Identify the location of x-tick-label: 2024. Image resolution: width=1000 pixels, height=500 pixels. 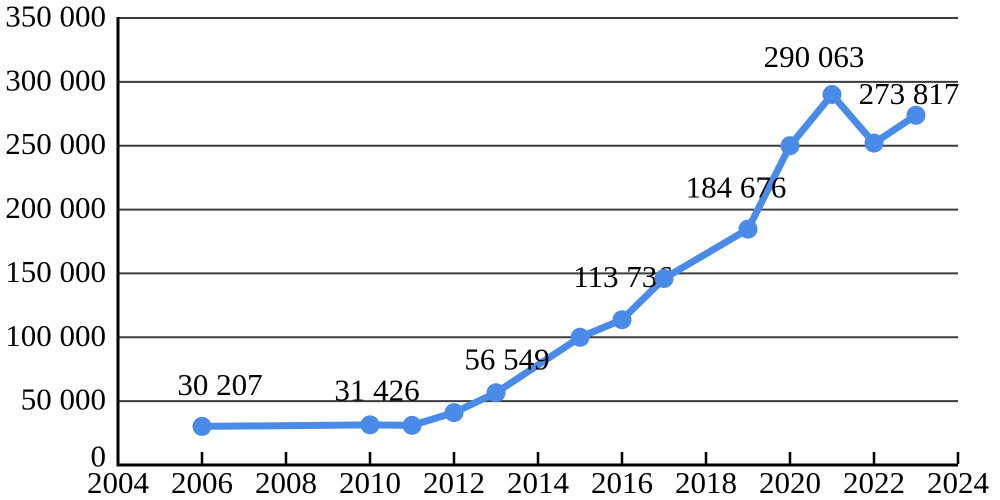
(958, 482).